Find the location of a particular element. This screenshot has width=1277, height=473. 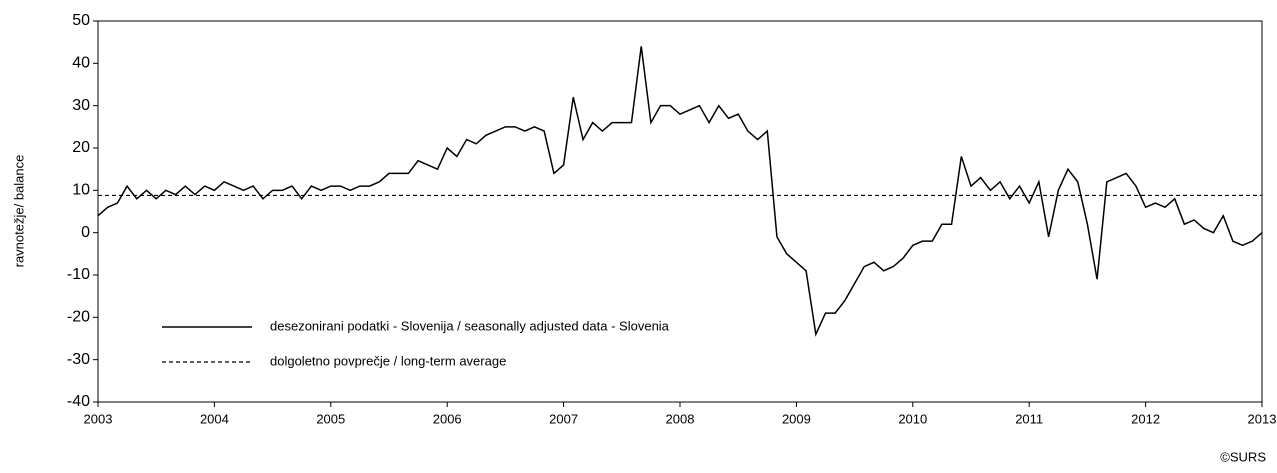

legend-label: dolgoletno povprečje / long-term average is located at coordinates (388, 360).